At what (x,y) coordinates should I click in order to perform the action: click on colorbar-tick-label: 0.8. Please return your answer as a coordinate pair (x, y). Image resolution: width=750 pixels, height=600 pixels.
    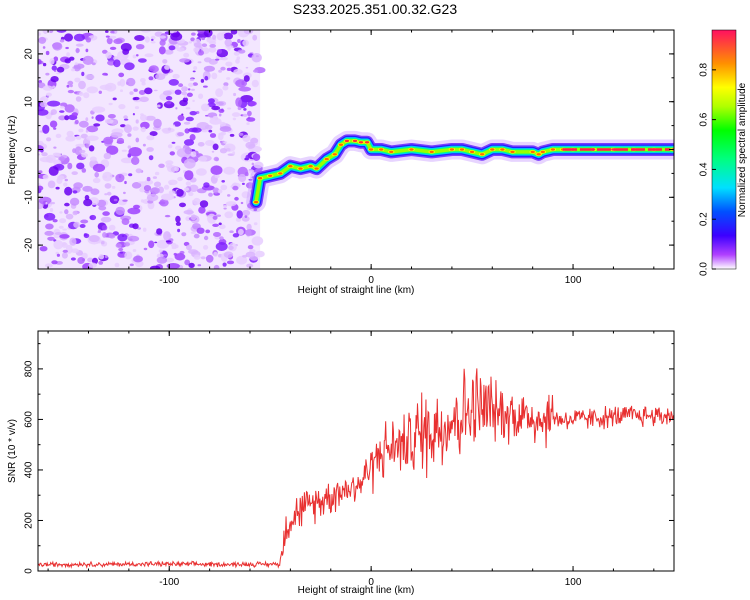
    Looking at the image, I should click on (704, 69).